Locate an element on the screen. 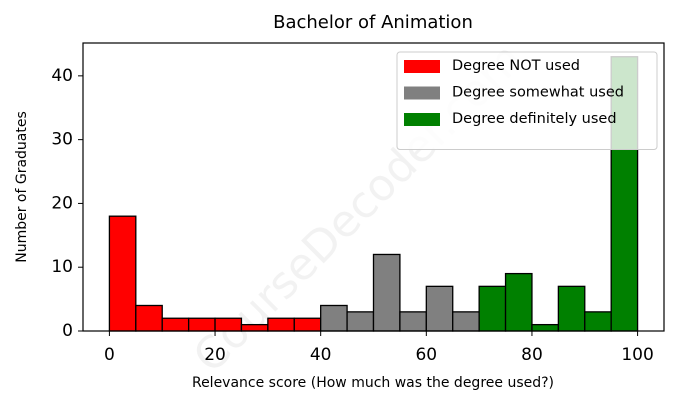 The height and width of the screenshot is (408, 678). y-tick-label: 40 is located at coordinates (62, 76).